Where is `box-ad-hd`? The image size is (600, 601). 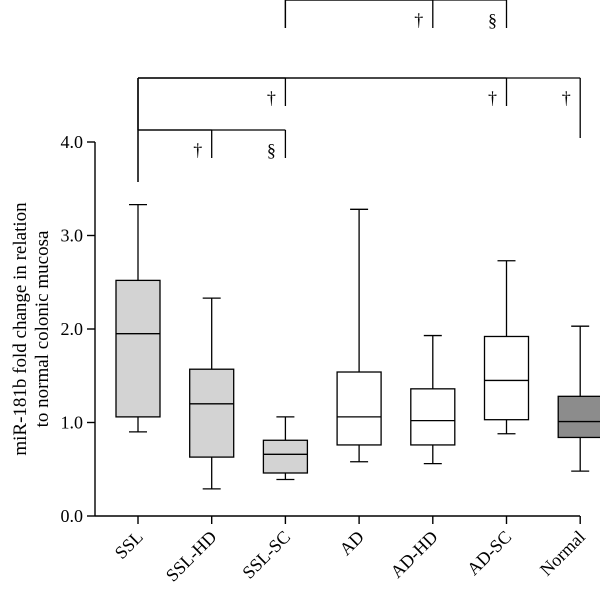 box-ad-hd is located at coordinates (433, 399).